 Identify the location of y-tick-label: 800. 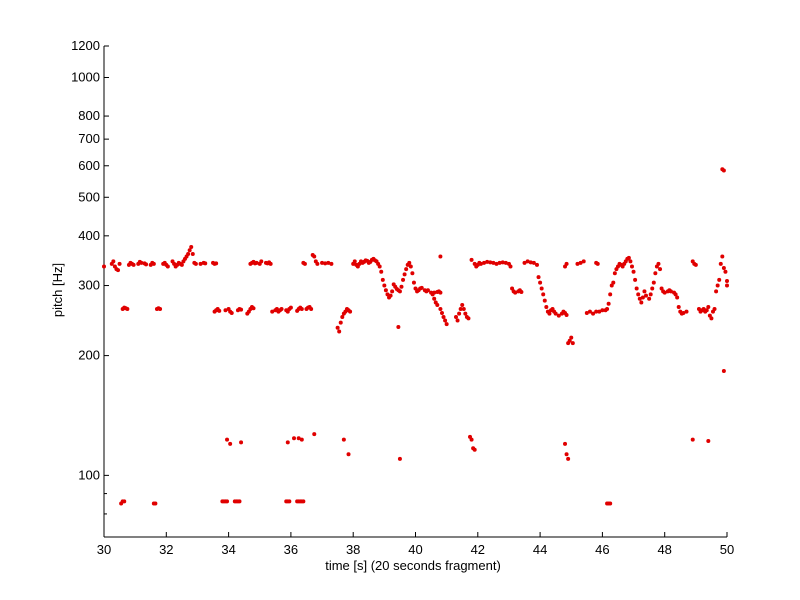
(89, 115).